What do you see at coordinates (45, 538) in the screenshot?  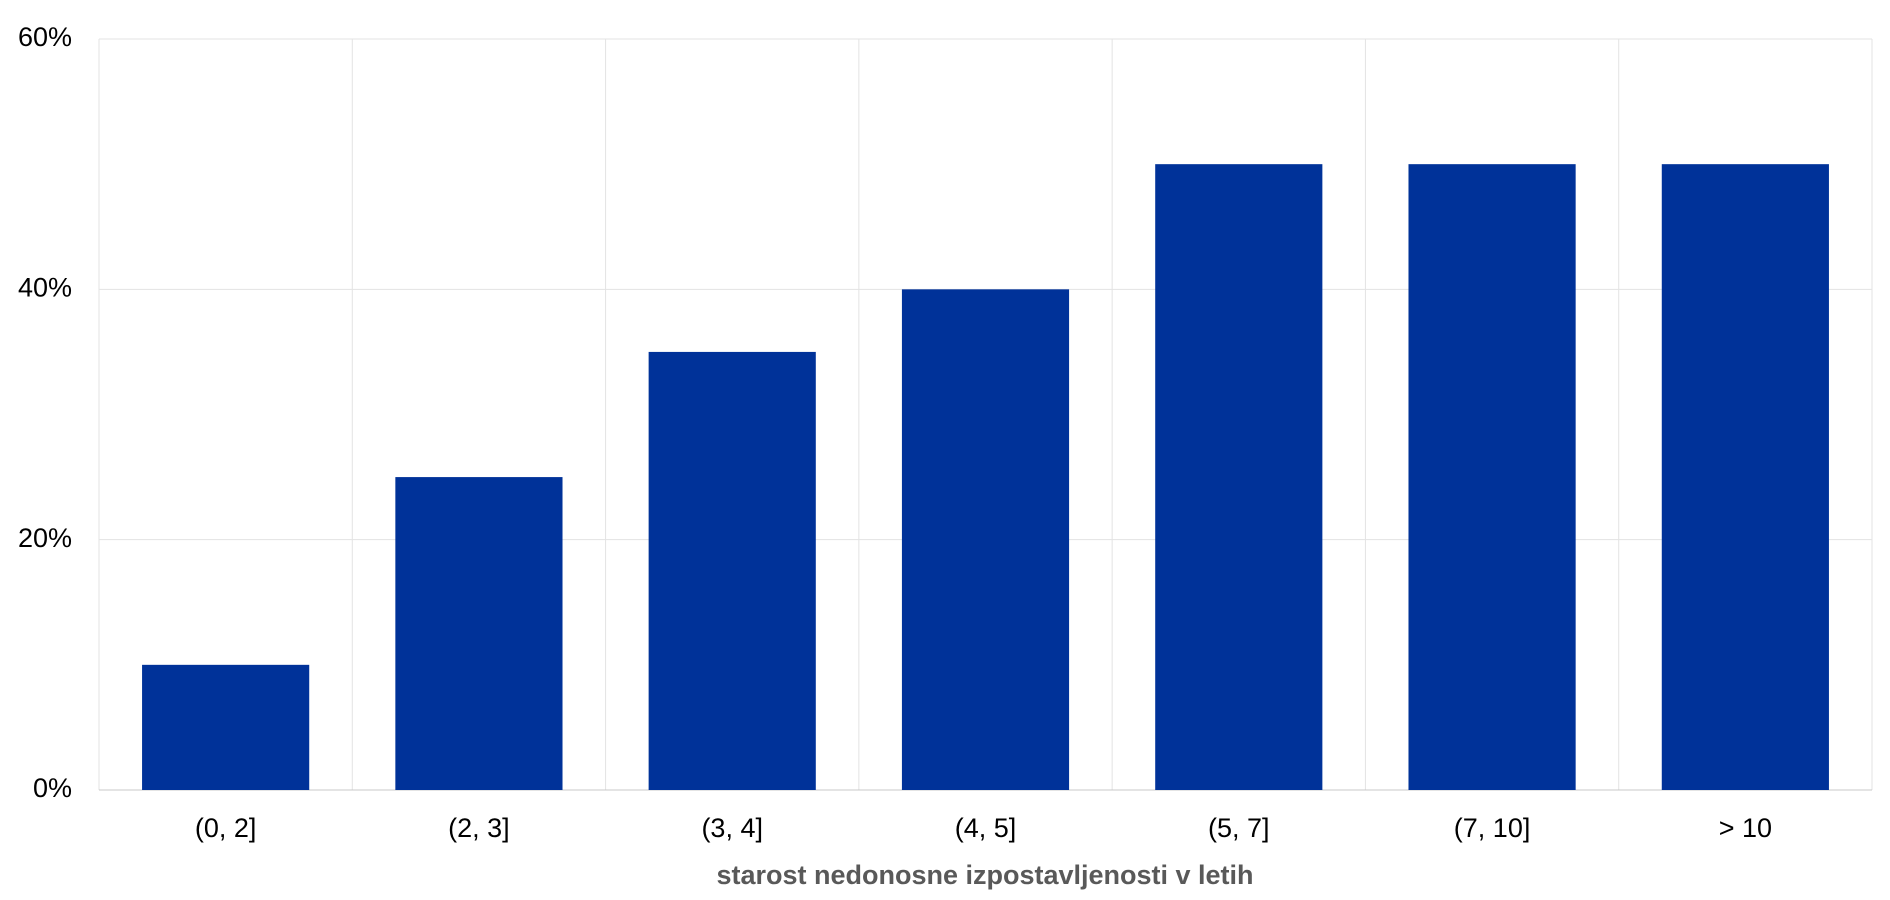 I see `y-tick-label: 20%` at bounding box center [45, 538].